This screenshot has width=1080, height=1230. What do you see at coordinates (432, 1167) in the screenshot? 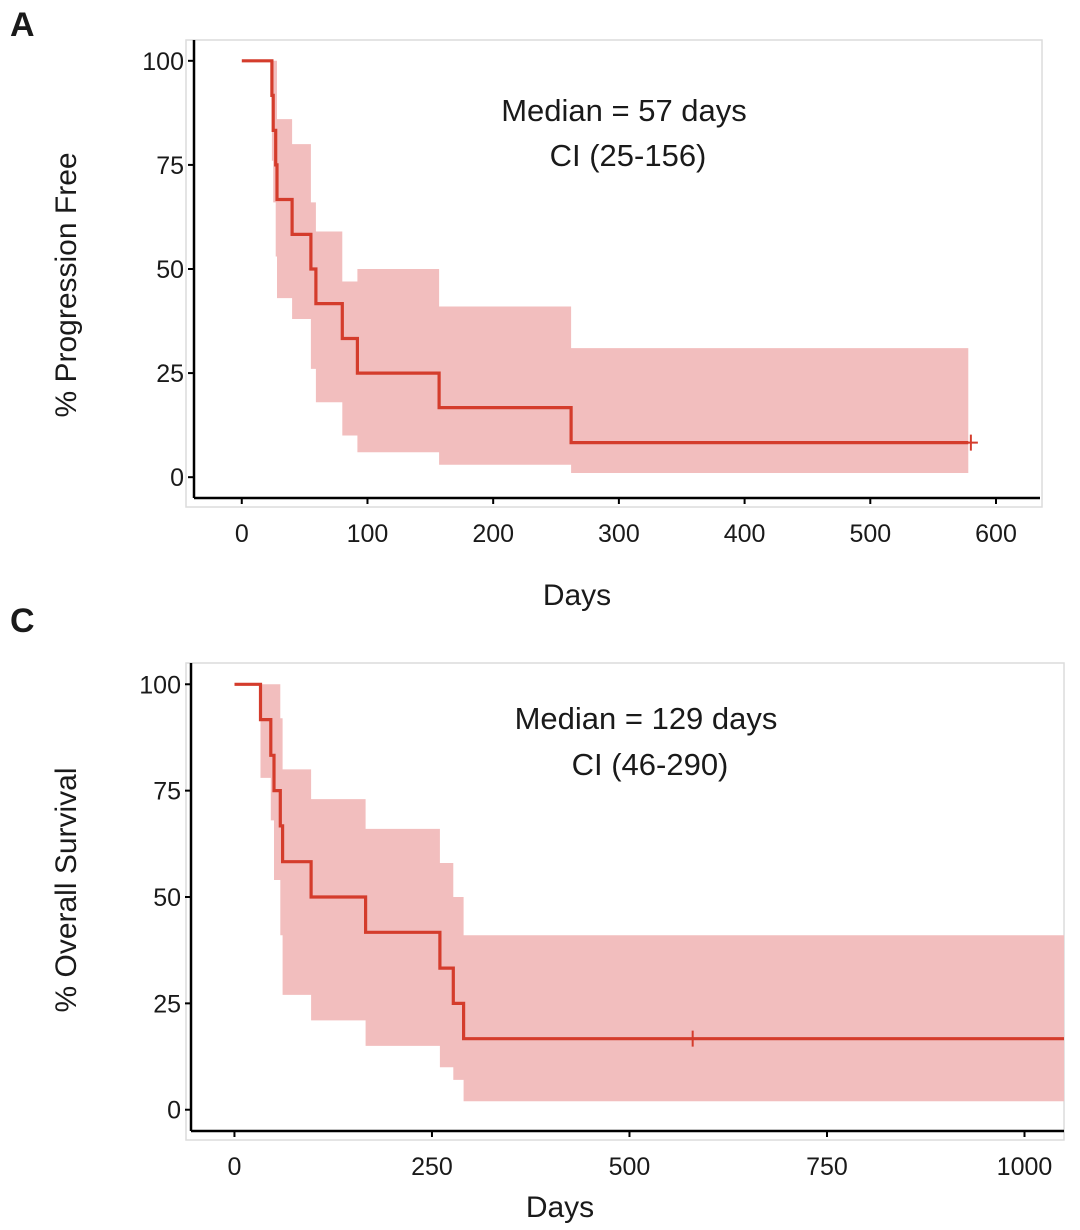
I see `x-tick-label: 250` at bounding box center [432, 1167].